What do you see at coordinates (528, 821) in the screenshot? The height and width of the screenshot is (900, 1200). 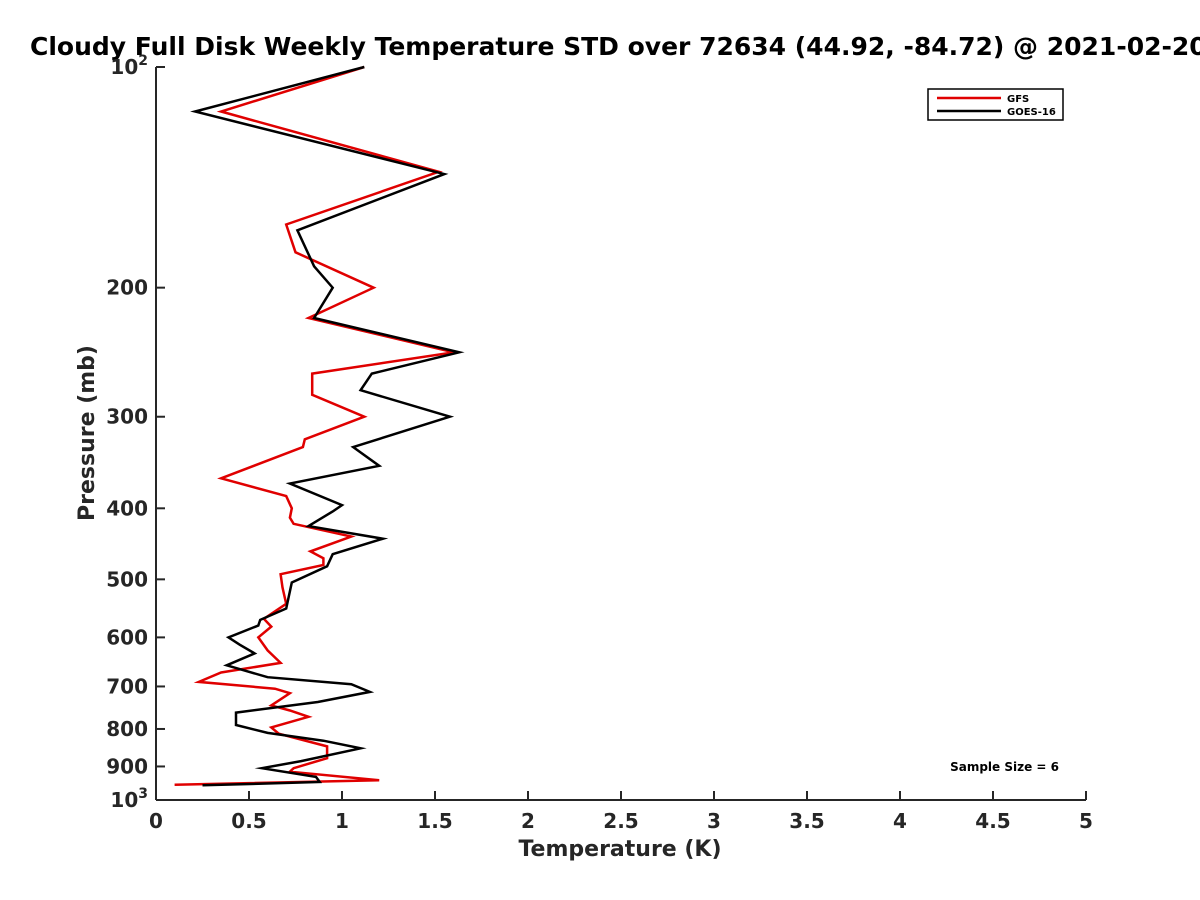 I see `x-tick-label: 2` at bounding box center [528, 821].